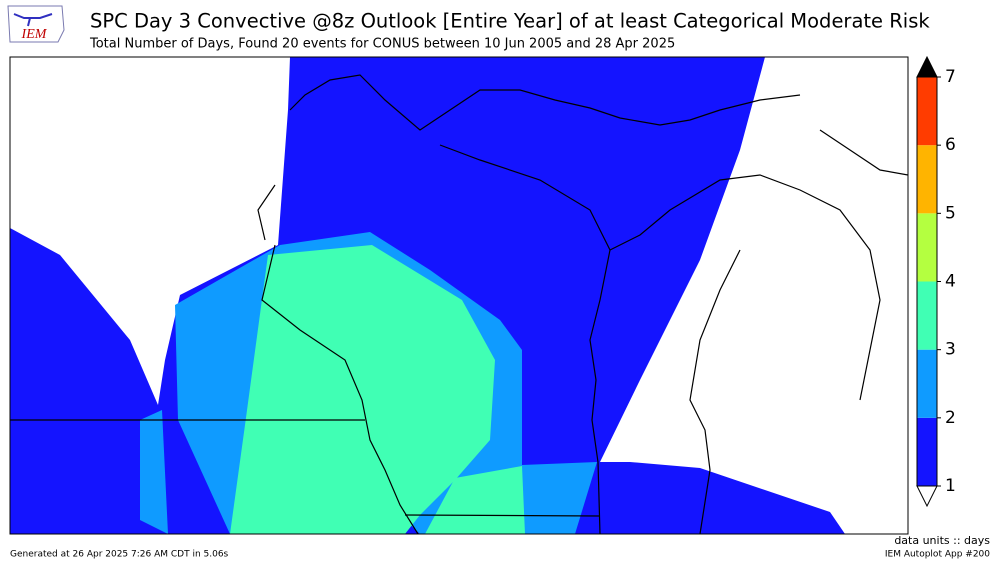  Describe the element at coordinates (937, 555) in the screenshot. I see `footer-right: IEM Autoplot App #200` at that location.